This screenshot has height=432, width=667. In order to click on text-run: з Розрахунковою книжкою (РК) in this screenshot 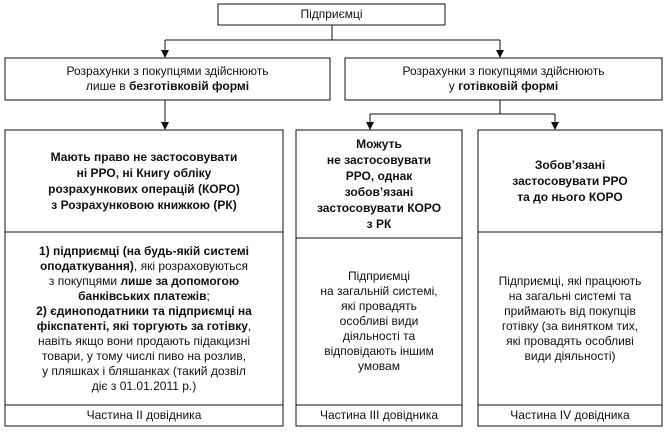, I will do `click(144, 205)`.